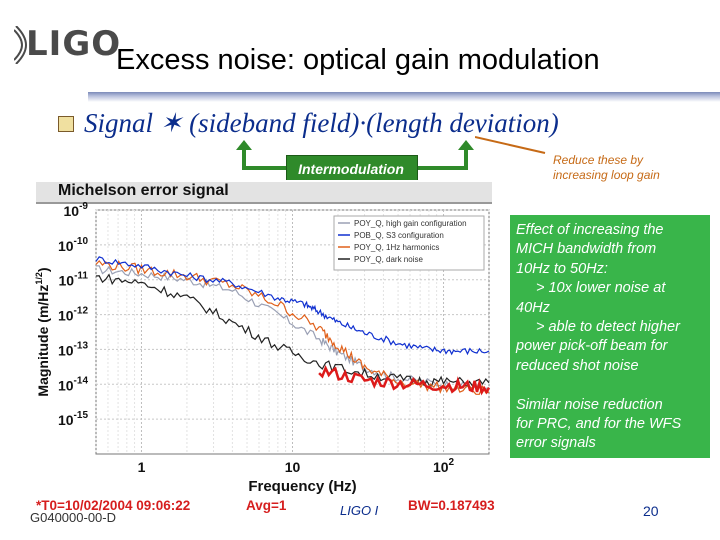 Image resolution: width=720 pixels, height=540 pixels. I want to click on legend-label: POY_Q, high gain configuration, so click(410, 223).